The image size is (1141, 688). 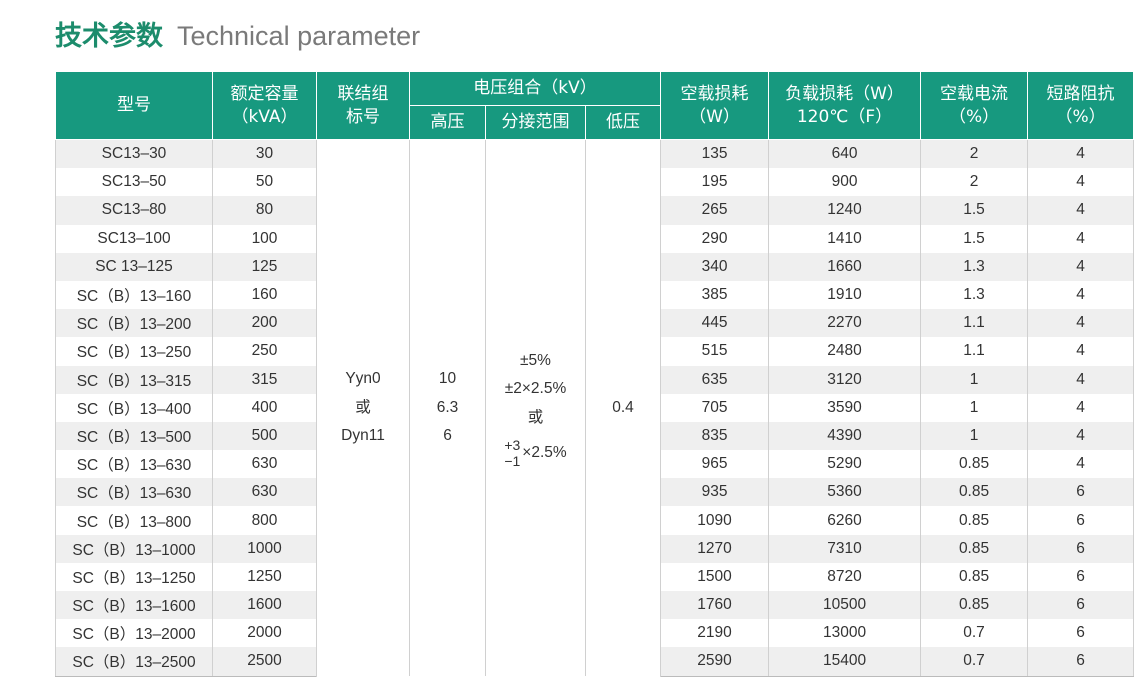 What do you see at coordinates (299, 36) in the screenshot?
I see `subtitle: Technical parameter` at bounding box center [299, 36].